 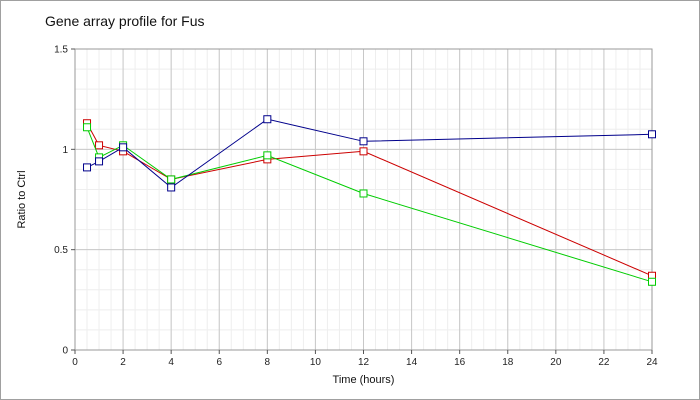 I want to click on x-tick-label: 6, so click(x=219, y=362).